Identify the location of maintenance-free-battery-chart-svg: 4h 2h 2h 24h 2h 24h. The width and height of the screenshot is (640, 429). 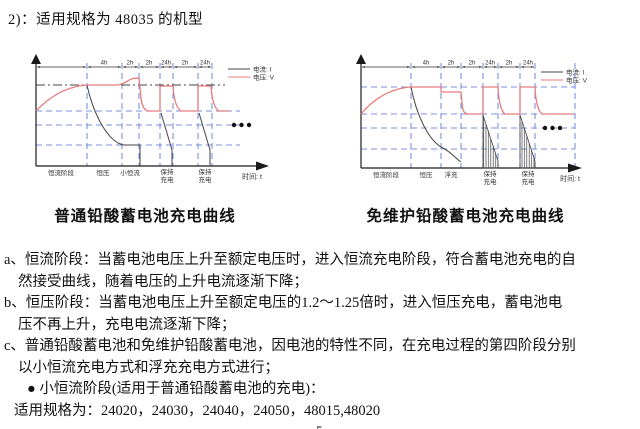
(472, 120).